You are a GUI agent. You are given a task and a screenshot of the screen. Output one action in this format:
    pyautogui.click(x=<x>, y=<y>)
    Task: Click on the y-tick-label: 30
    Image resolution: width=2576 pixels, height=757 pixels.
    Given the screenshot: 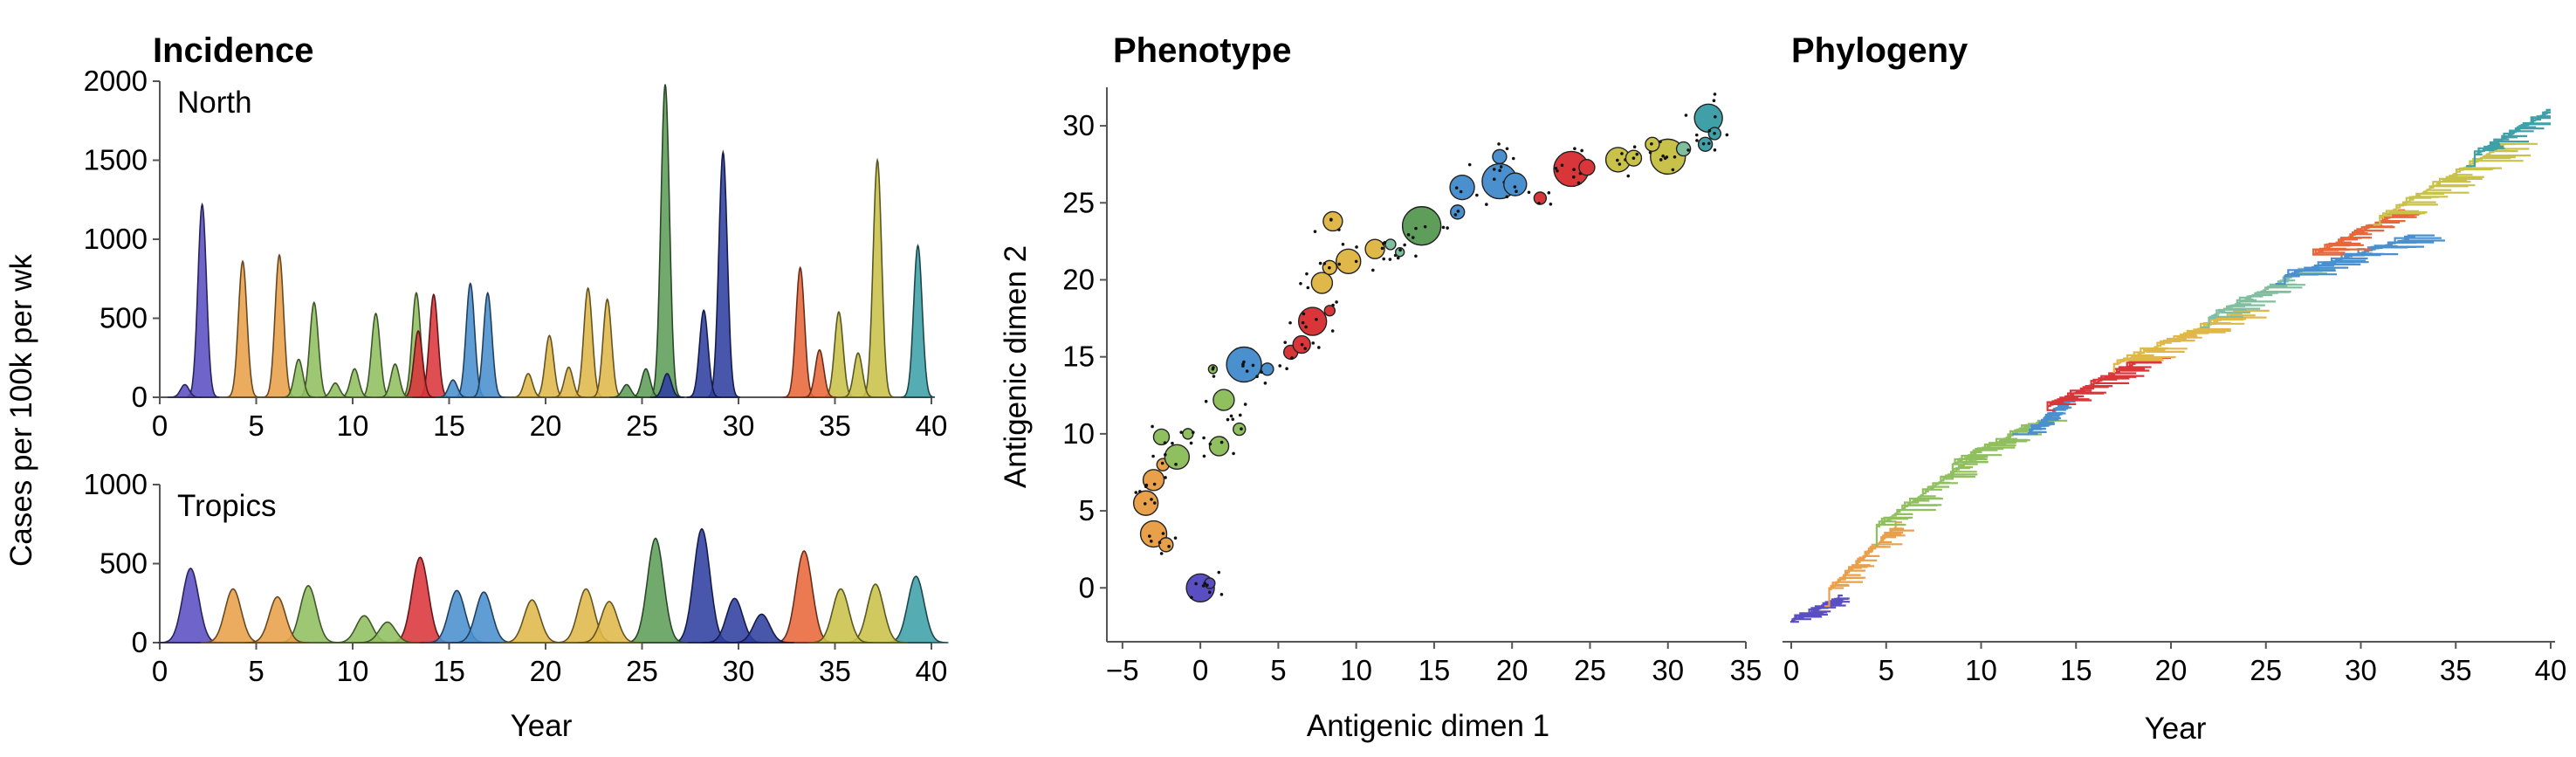 What is the action you would take?
    pyautogui.click(x=1078, y=125)
    